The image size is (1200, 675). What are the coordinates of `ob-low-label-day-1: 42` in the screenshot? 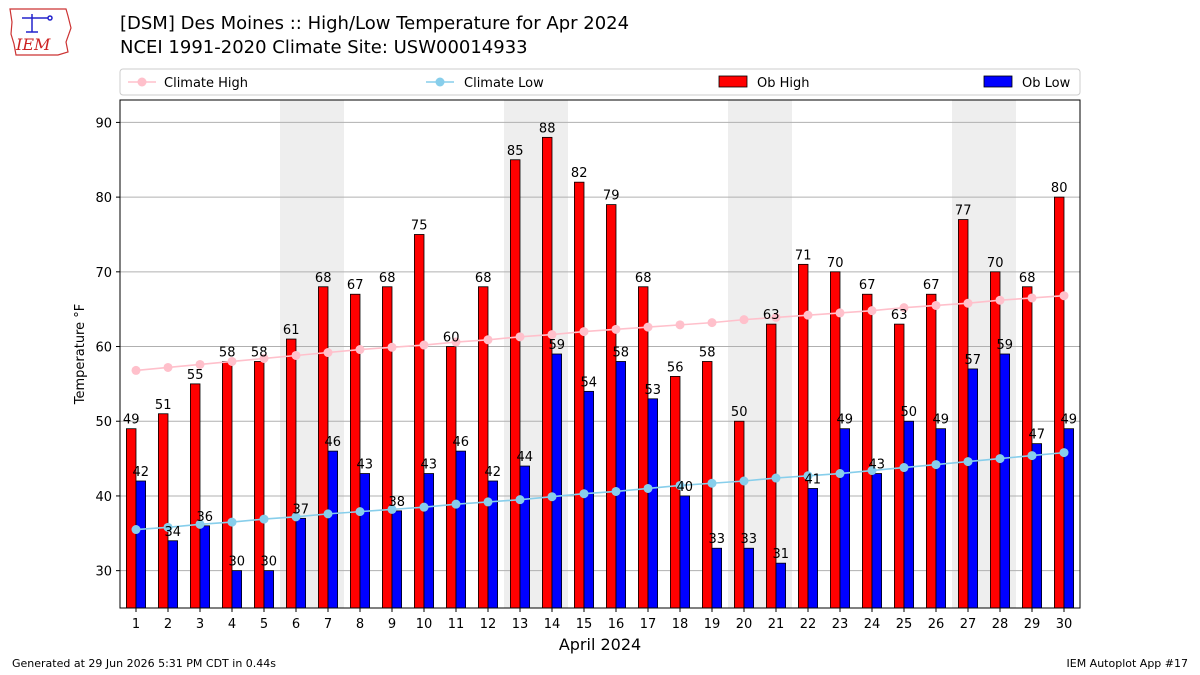 It's located at (141, 472).